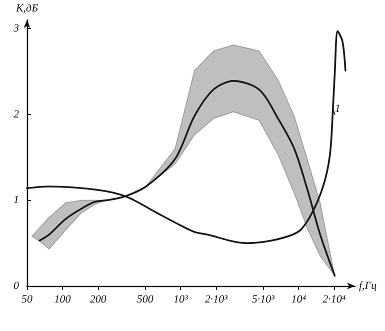 The image size is (385, 331). Describe the element at coordinates (180, 300) in the screenshot. I see `x-tick-label: 10³` at that location.